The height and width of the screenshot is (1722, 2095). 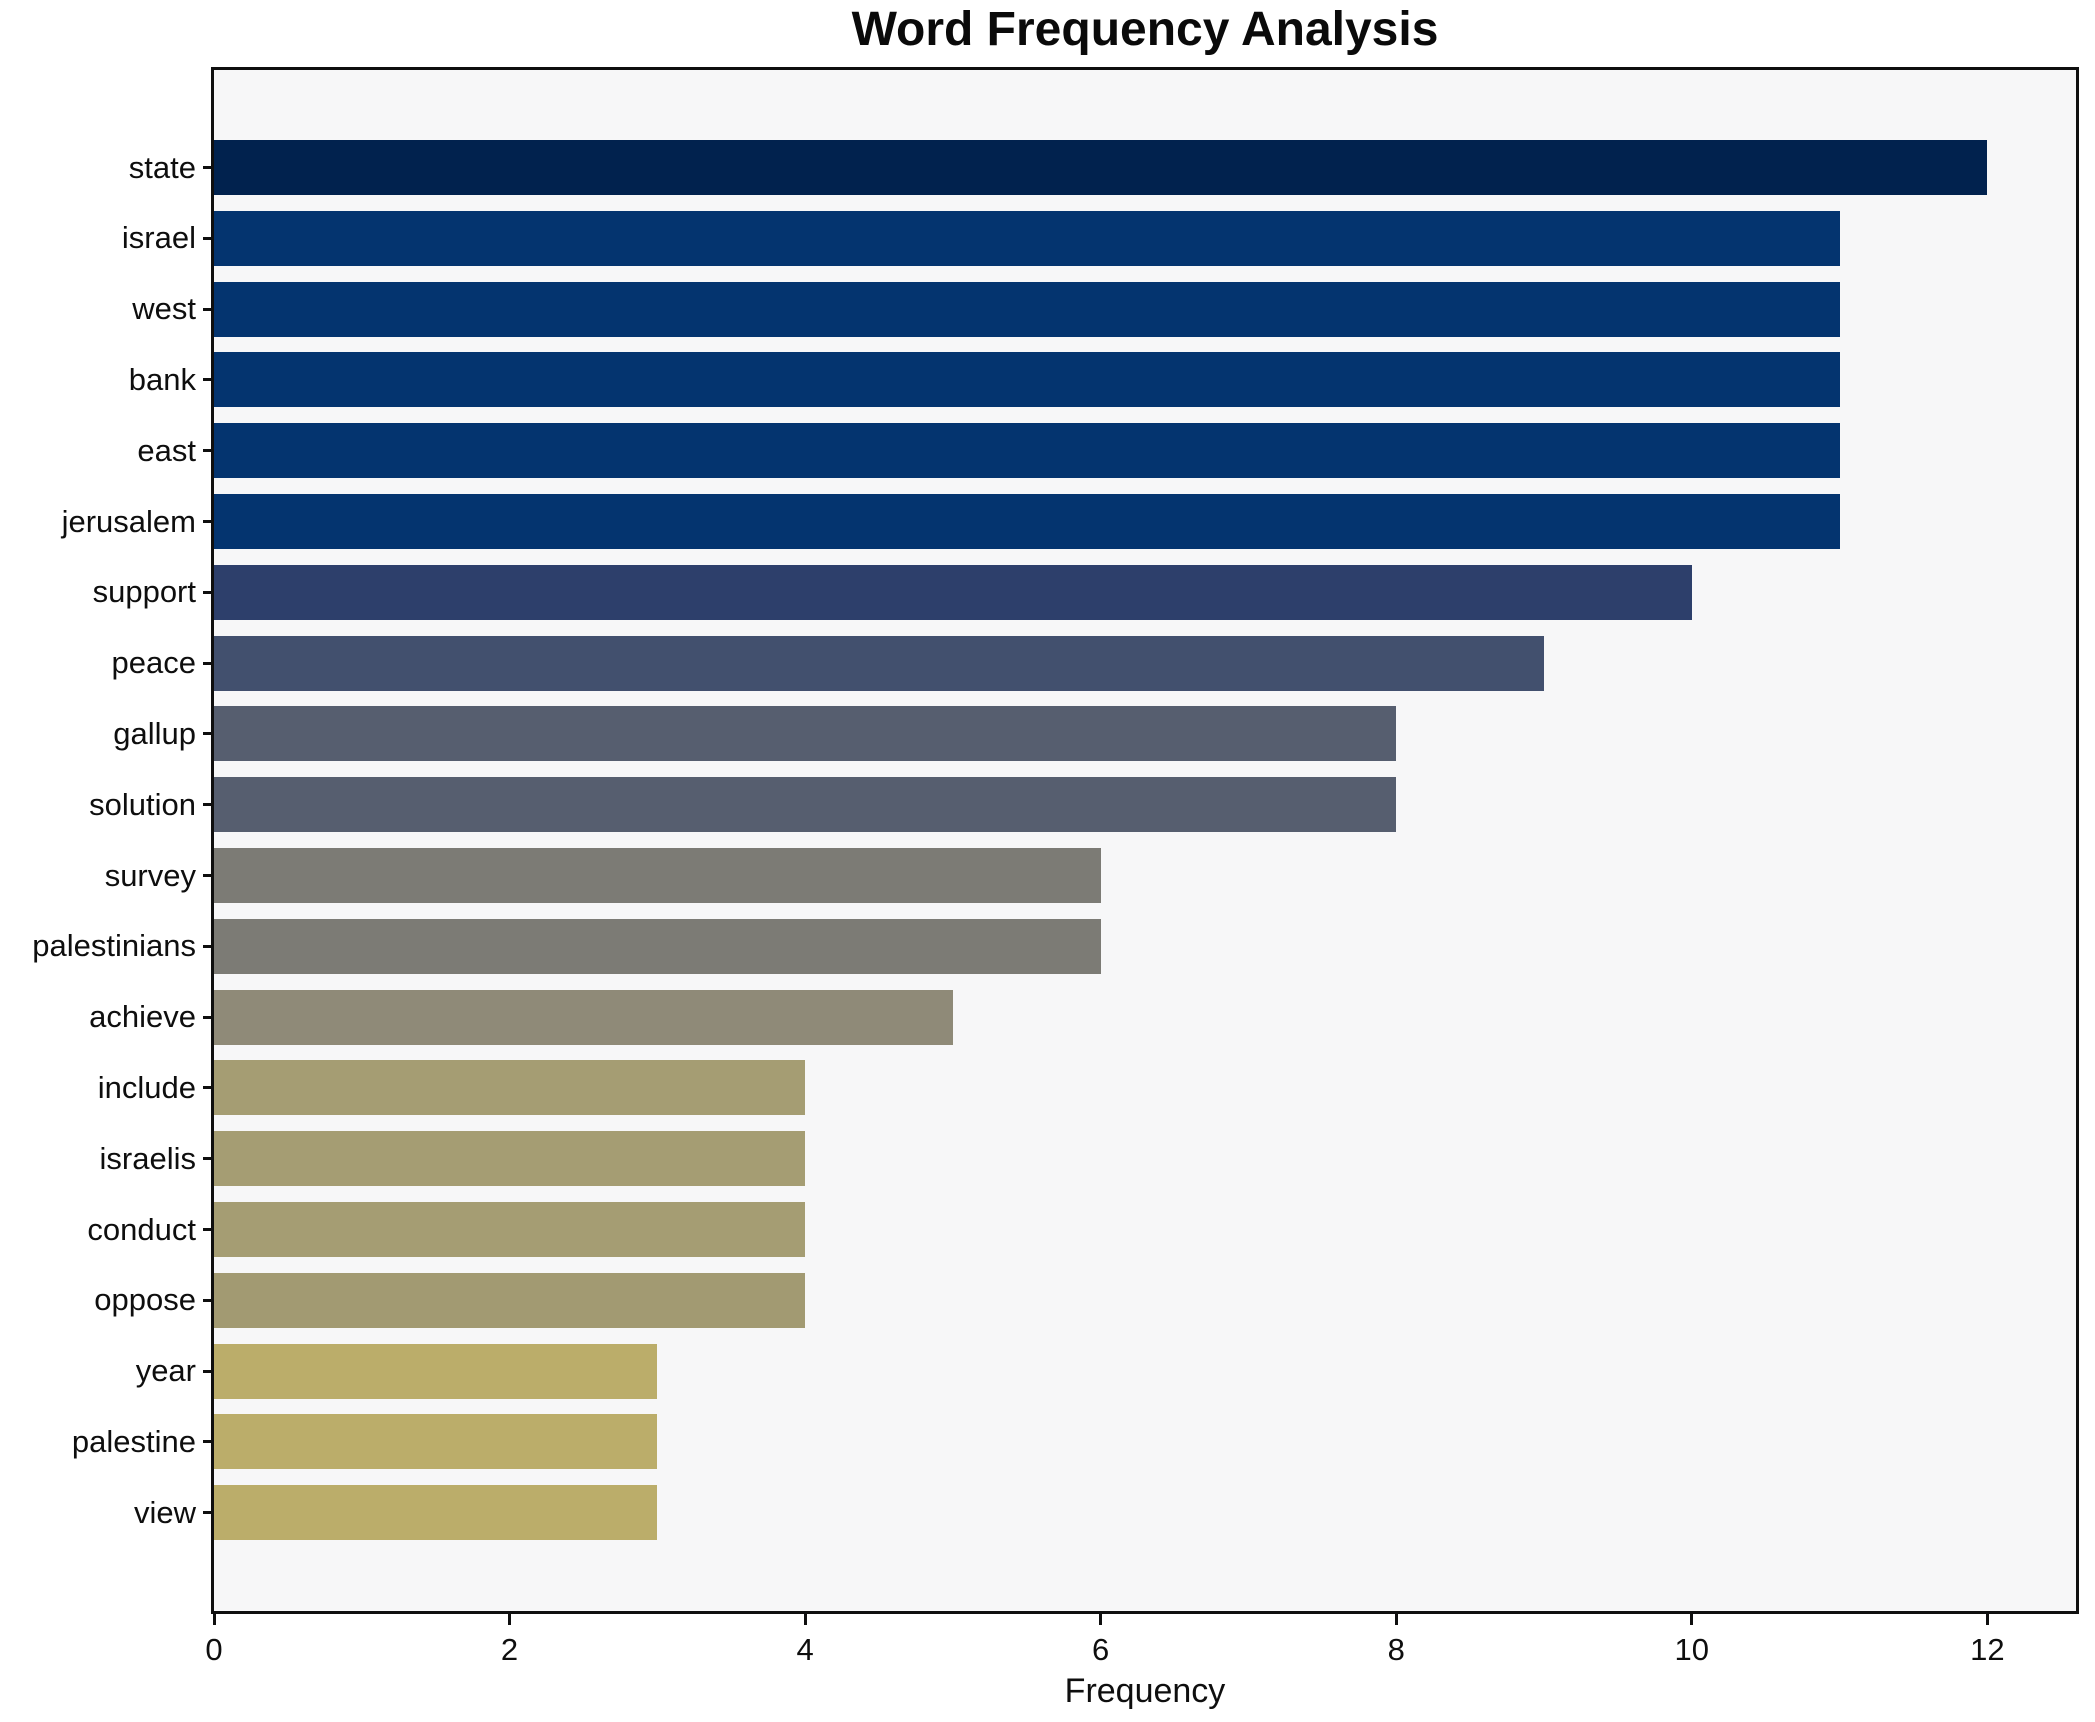 What do you see at coordinates (583, 1017) in the screenshot?
I see `bar-achieve` at bounding box center [583, 1017].